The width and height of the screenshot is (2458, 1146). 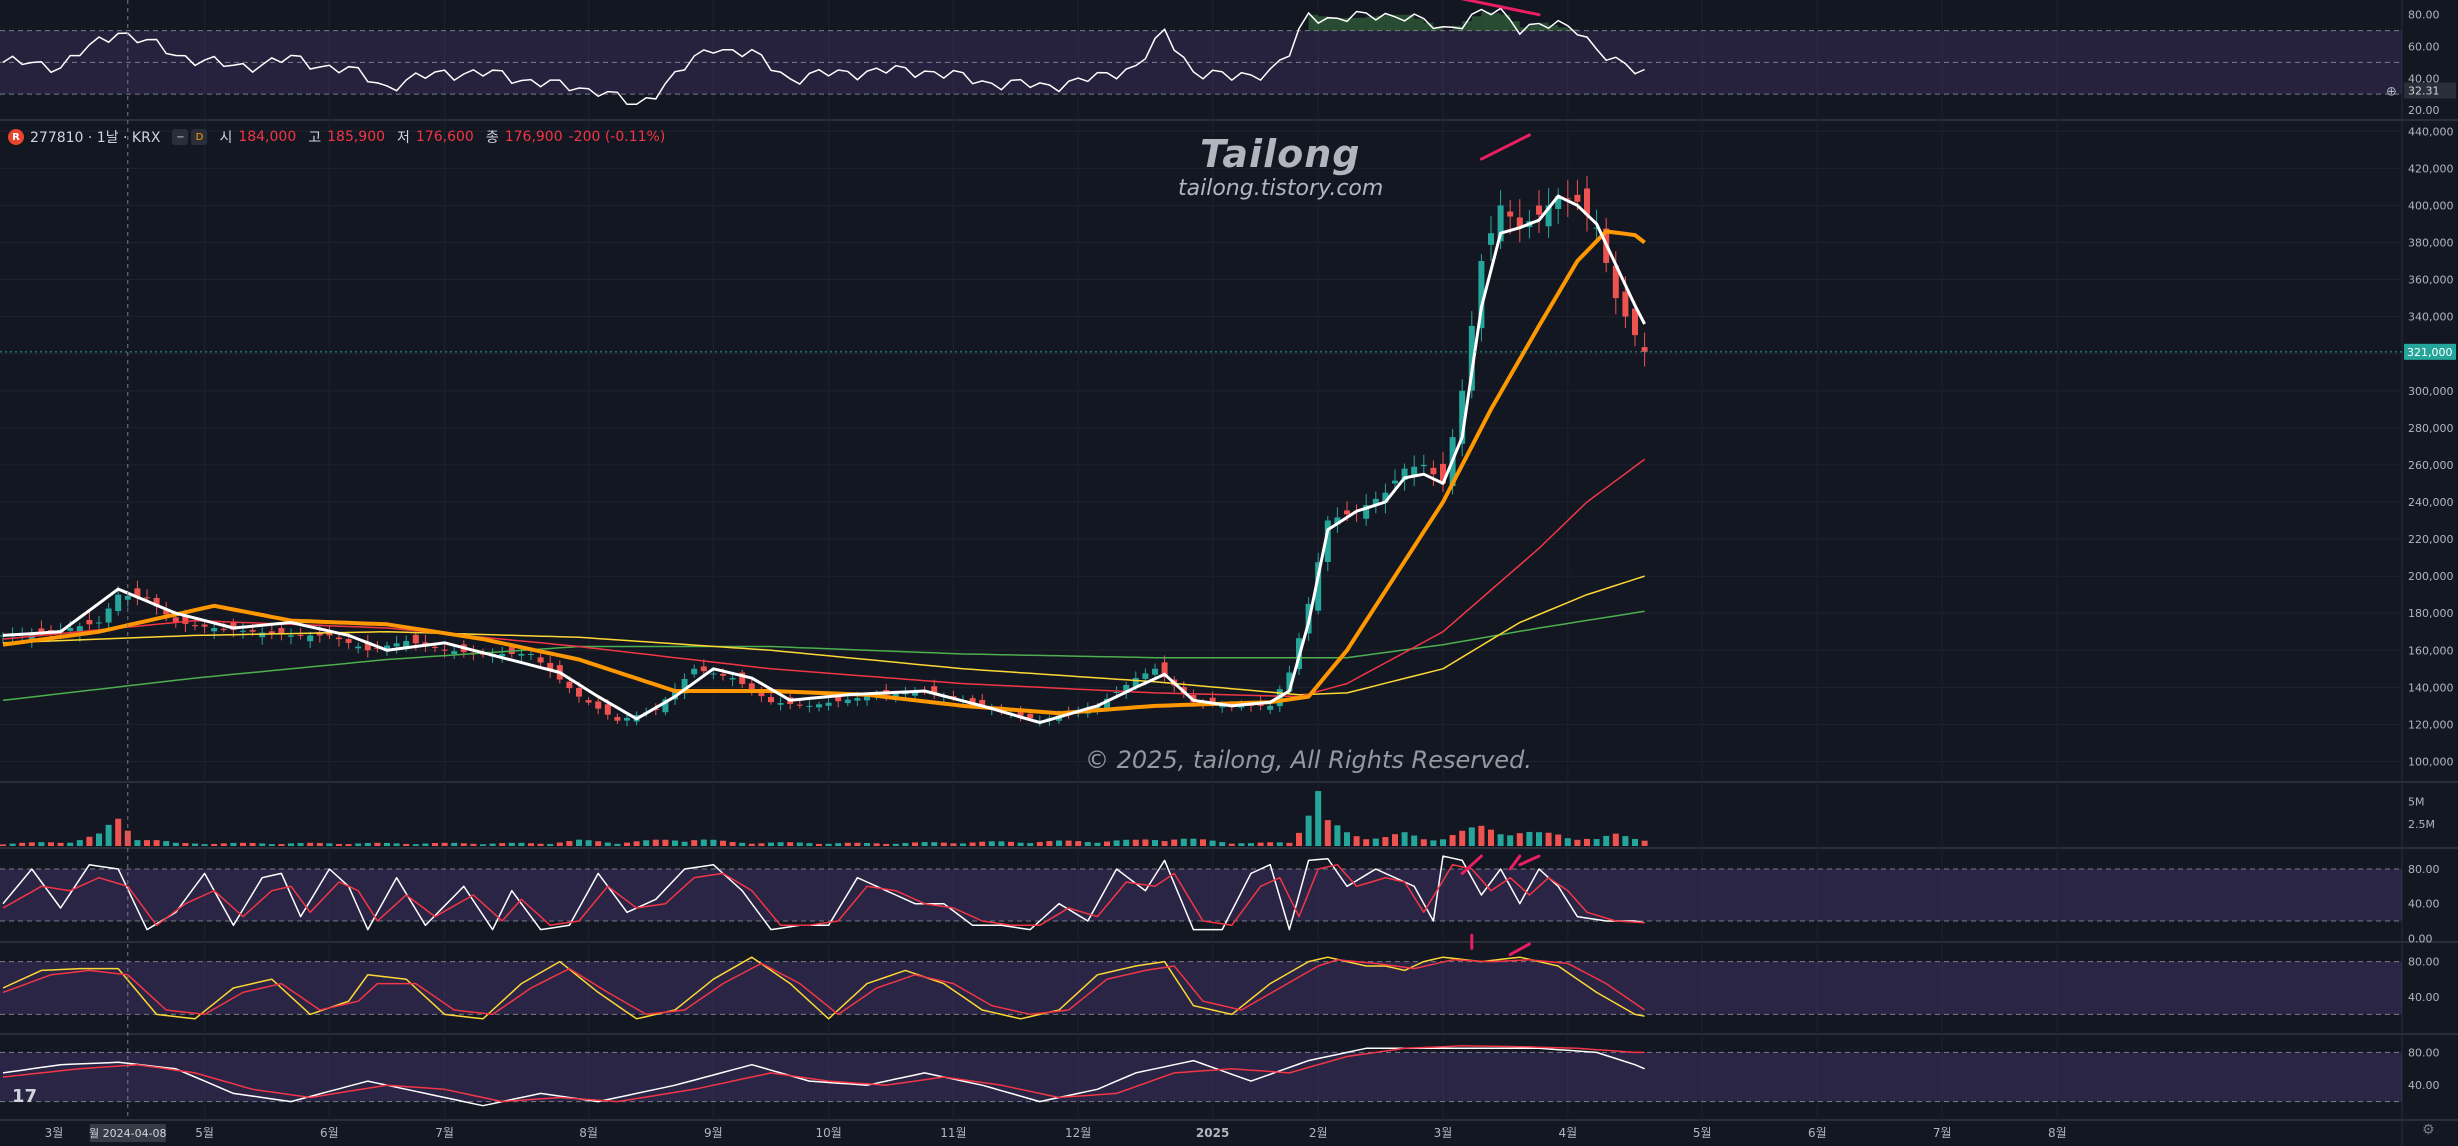 What do you see at coordinates (2428, 1130) in the screenshot?
I see `settings-gear-icon: ⚙` at bounding box center [2428, 1130].